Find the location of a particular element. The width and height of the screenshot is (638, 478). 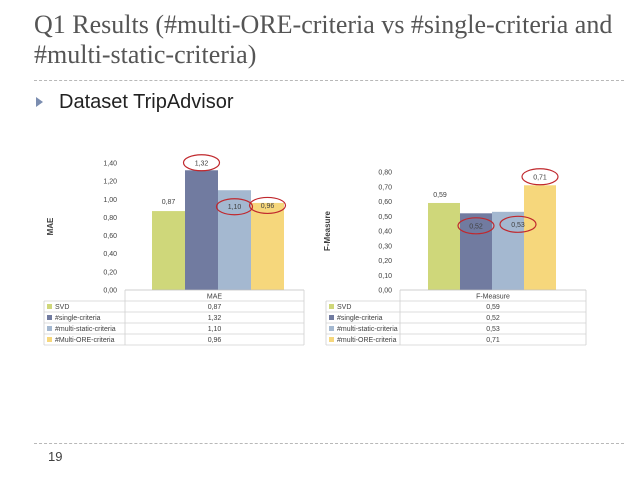

data-label: 1,32 is located at coordinates (202, 163).